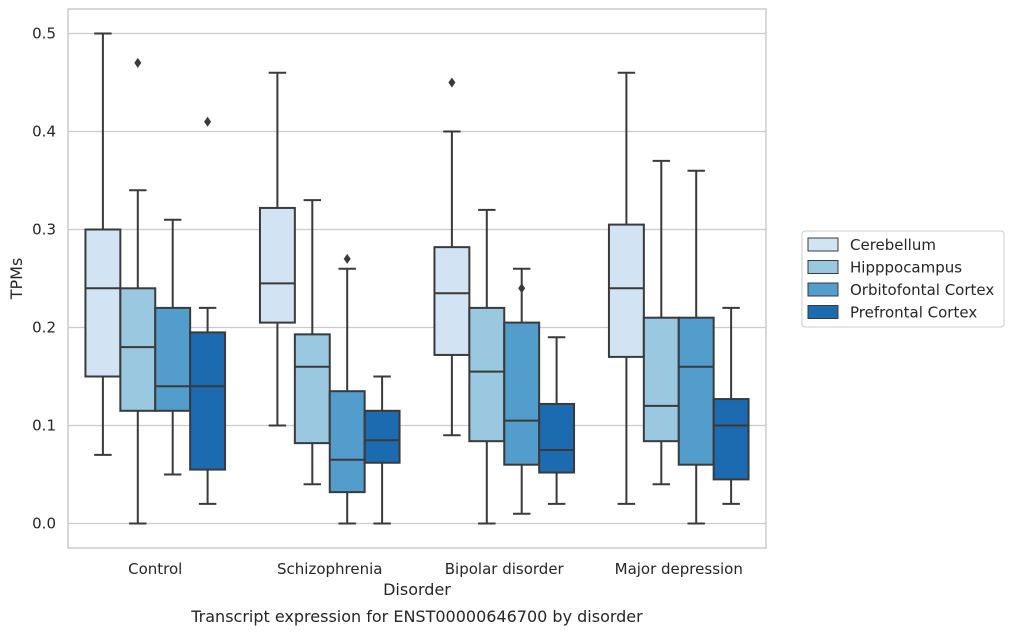 The height and width of the screenshot is (634, 1014). Describe the element at coordinates (417, 589) in the screenshot. I see `x-axis-label: Disorder` at that location.